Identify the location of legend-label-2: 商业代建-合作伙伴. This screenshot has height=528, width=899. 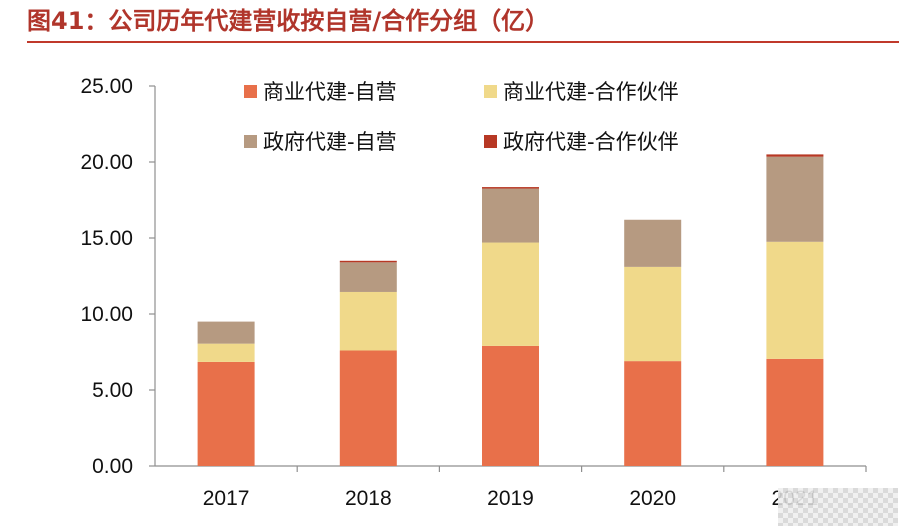
(591, 92).